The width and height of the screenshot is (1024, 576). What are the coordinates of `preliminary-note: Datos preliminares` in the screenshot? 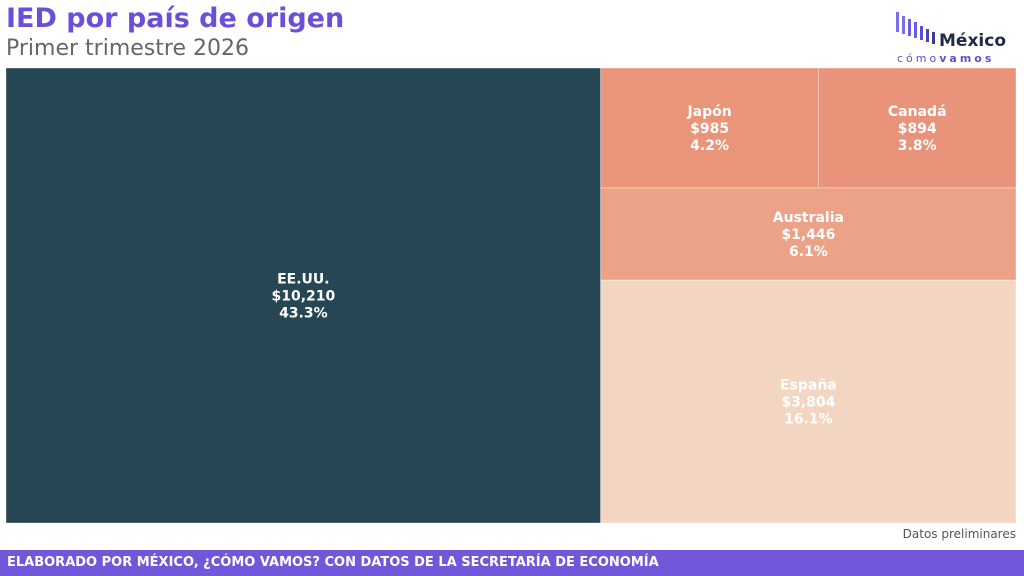 It's located at (959, 534).